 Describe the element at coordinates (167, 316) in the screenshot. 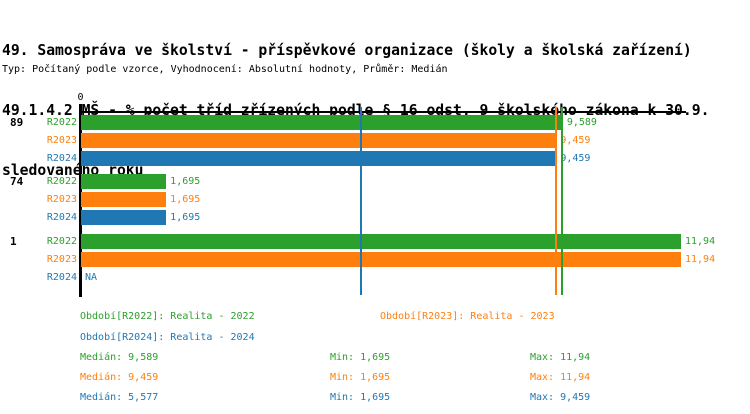

I see `legend-period-r2022: Období[R2022]: Realita - 2022` at that location.